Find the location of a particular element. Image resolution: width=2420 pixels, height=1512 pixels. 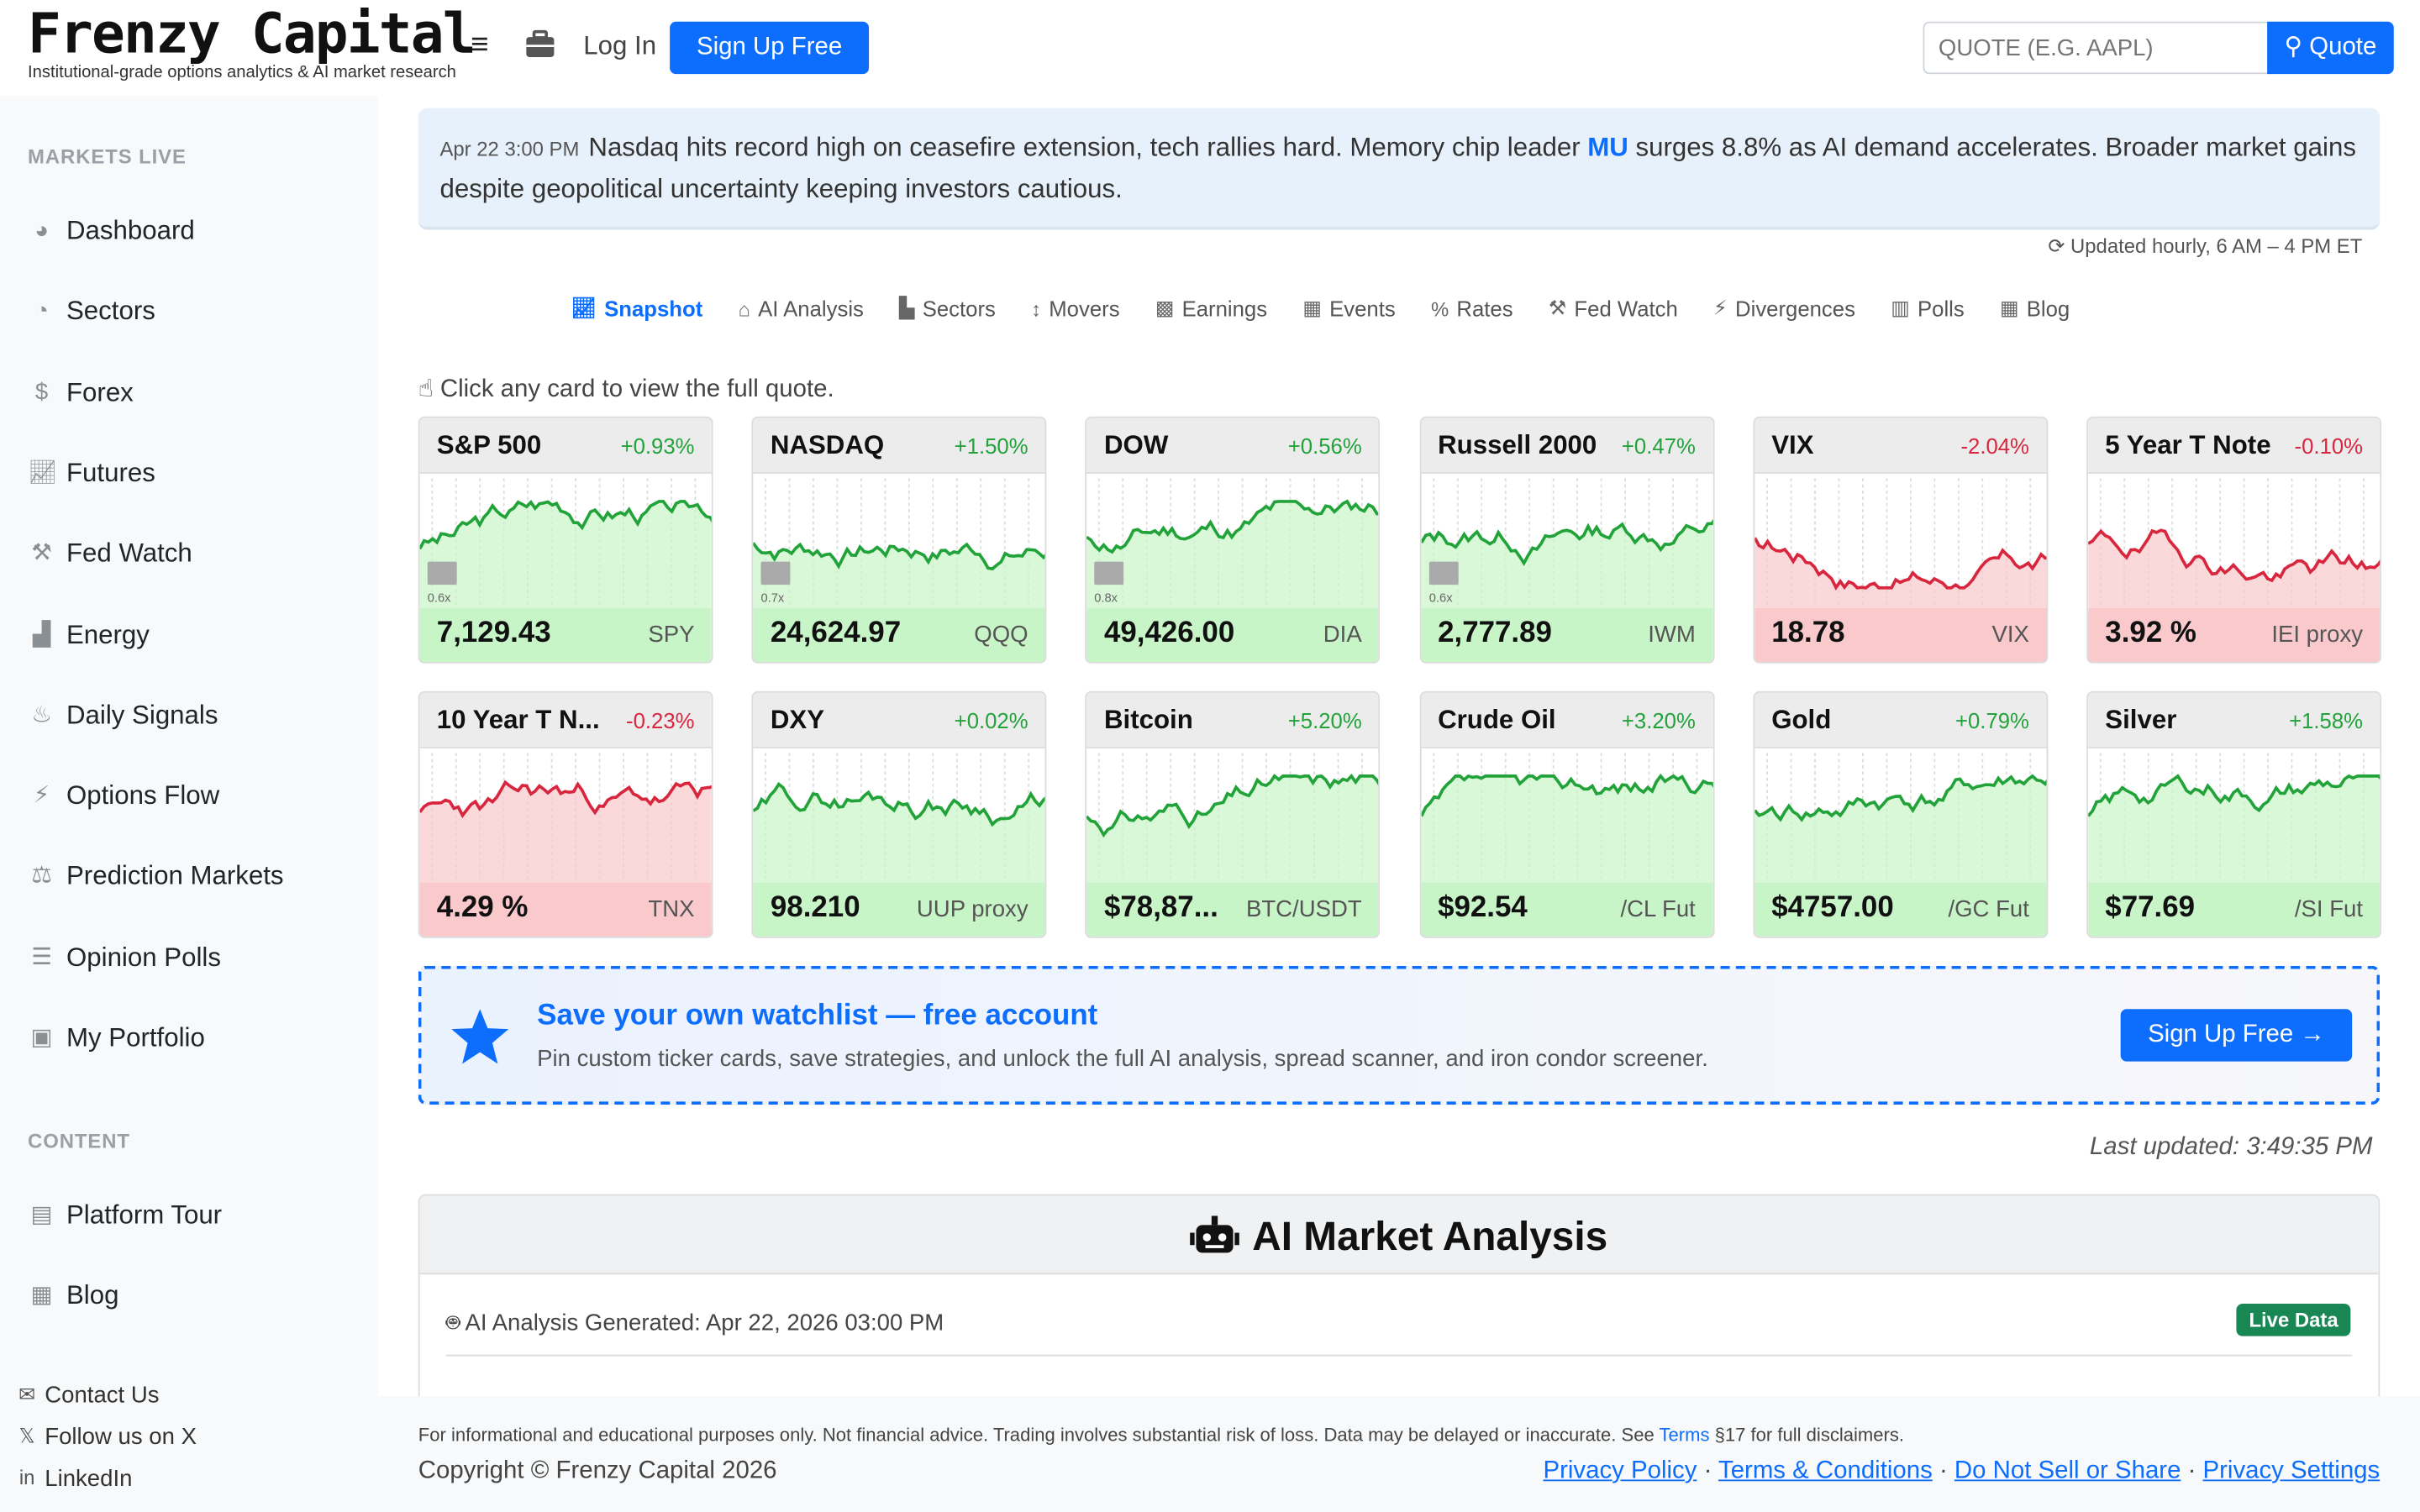

sidebar-item-blog: ▦ Blog is located at coordinates (73, 1297).